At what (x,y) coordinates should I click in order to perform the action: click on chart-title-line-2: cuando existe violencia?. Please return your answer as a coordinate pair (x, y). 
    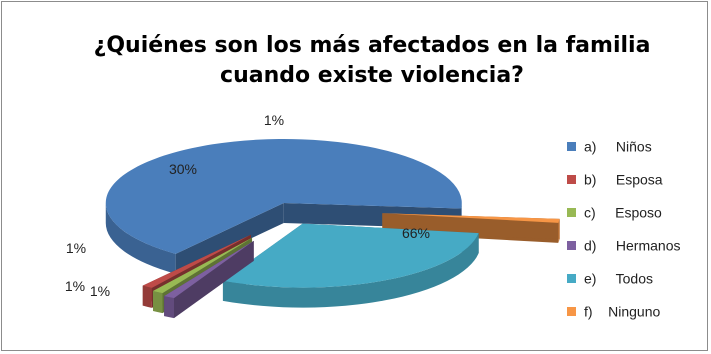
    Looking at the image, I should click on (372, 75).